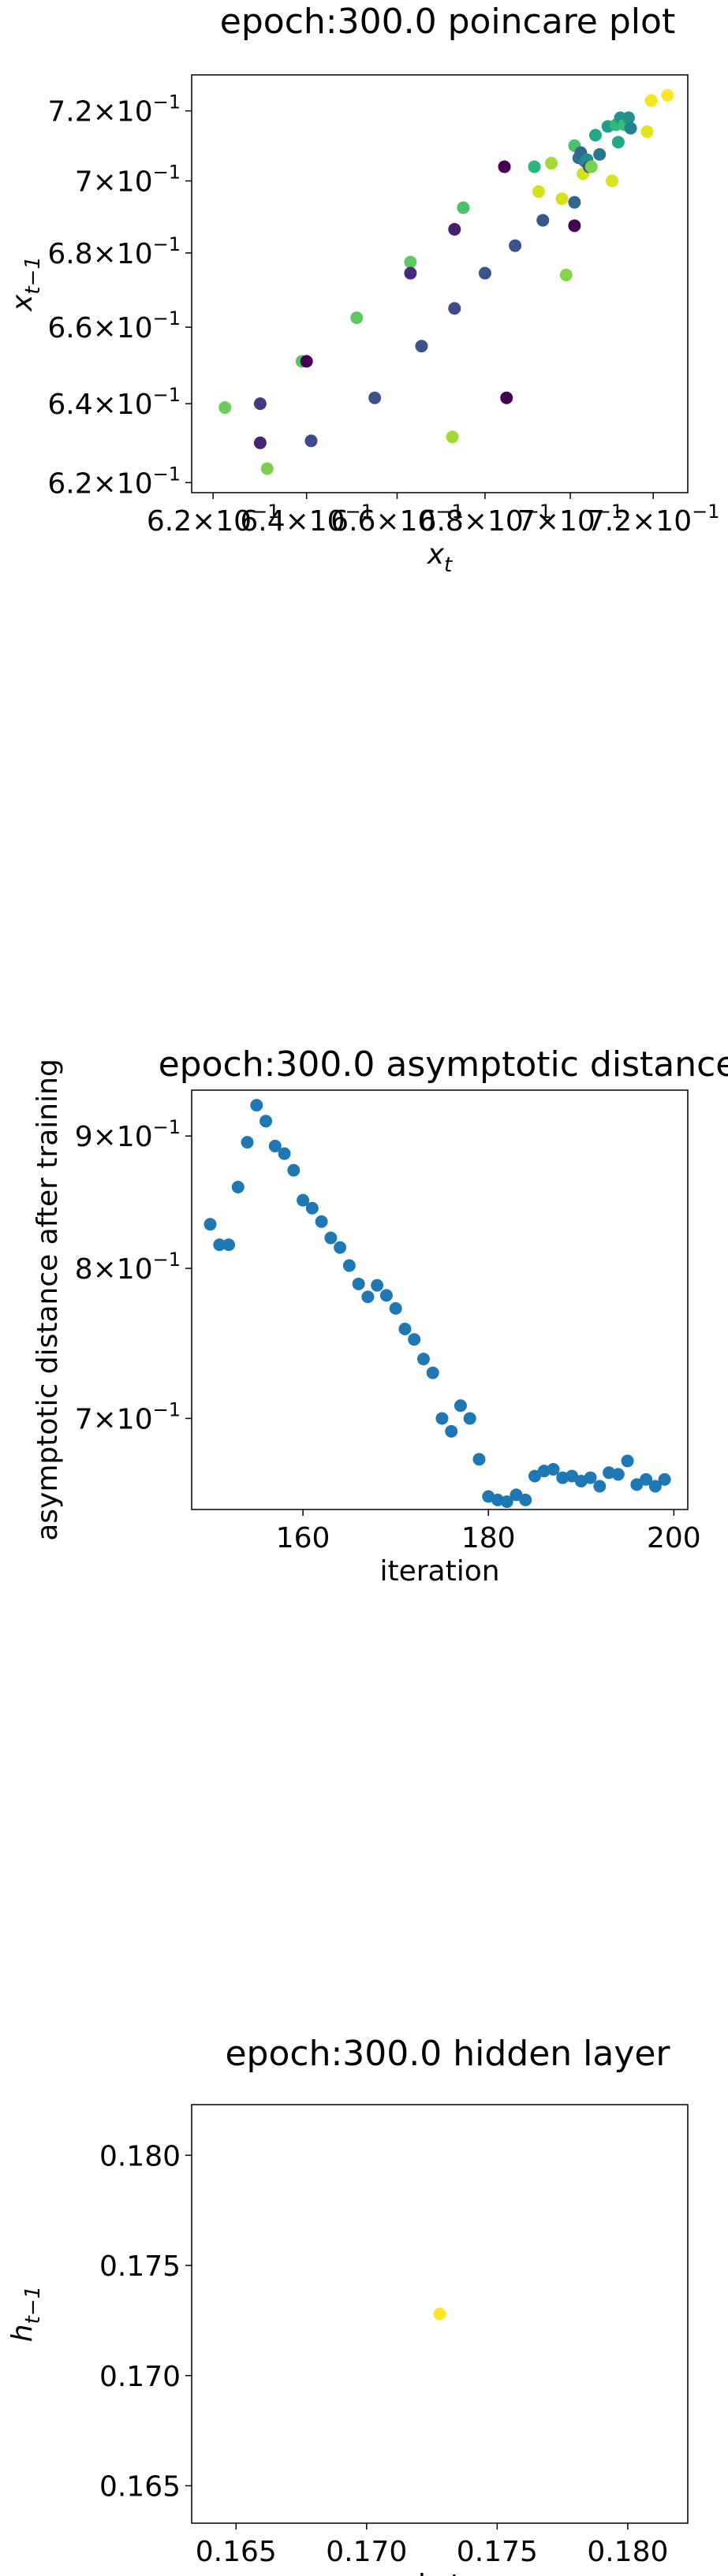  Describe the element at coordinates (25, 284) in the screenshot. I see `y-axis-label: xt−1` at that location.